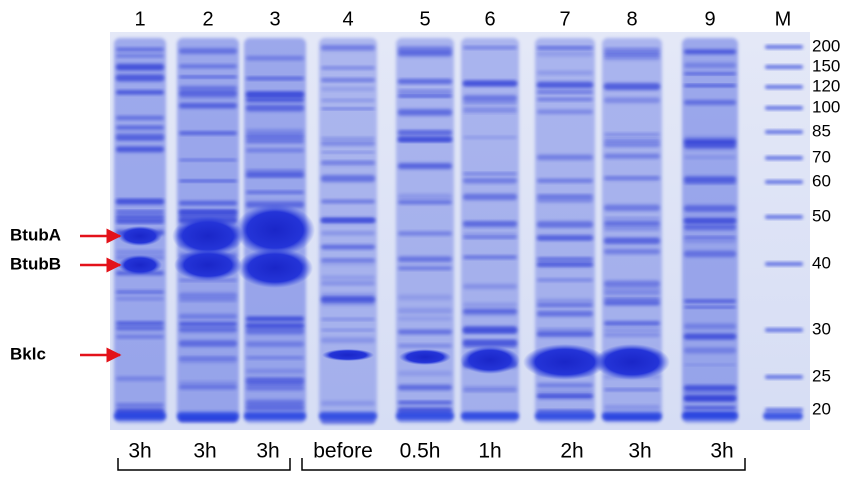 This screenshot has width=854, height=477. Describe the element at coordinates (821, 180) in the screenshot. I see `marker-label: 60` at that location.